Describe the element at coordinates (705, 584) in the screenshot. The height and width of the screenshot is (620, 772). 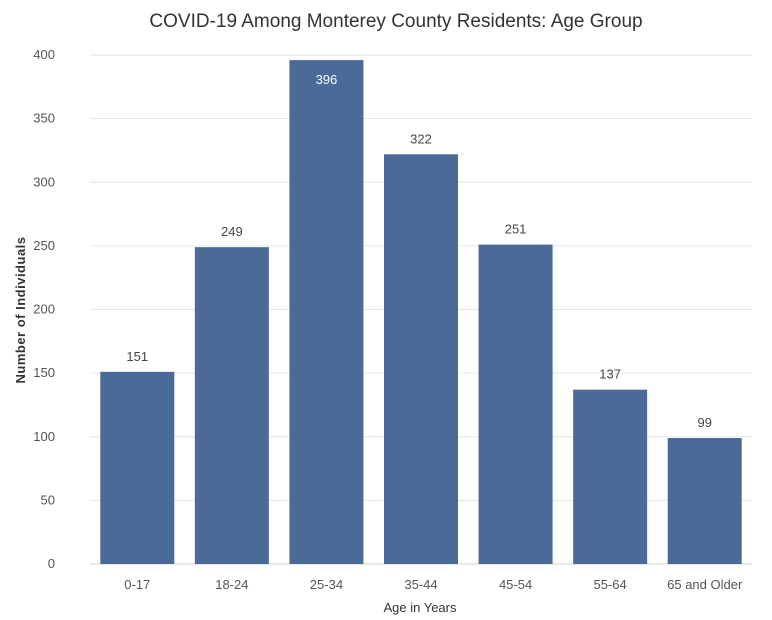
I see `x-tick-label: 65 and Older` at that location.